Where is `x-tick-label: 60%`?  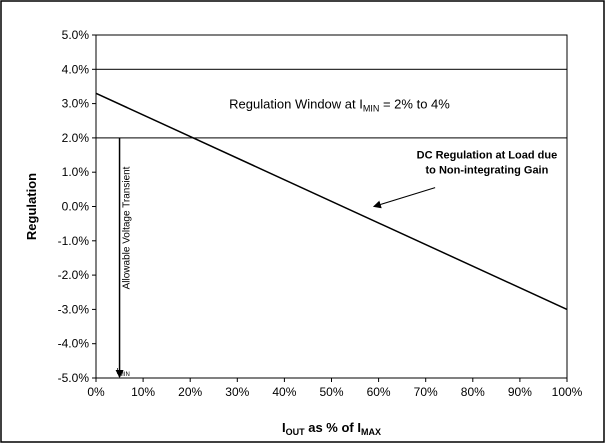
x-tick-label: 60% is located at coordinates (379, 392).